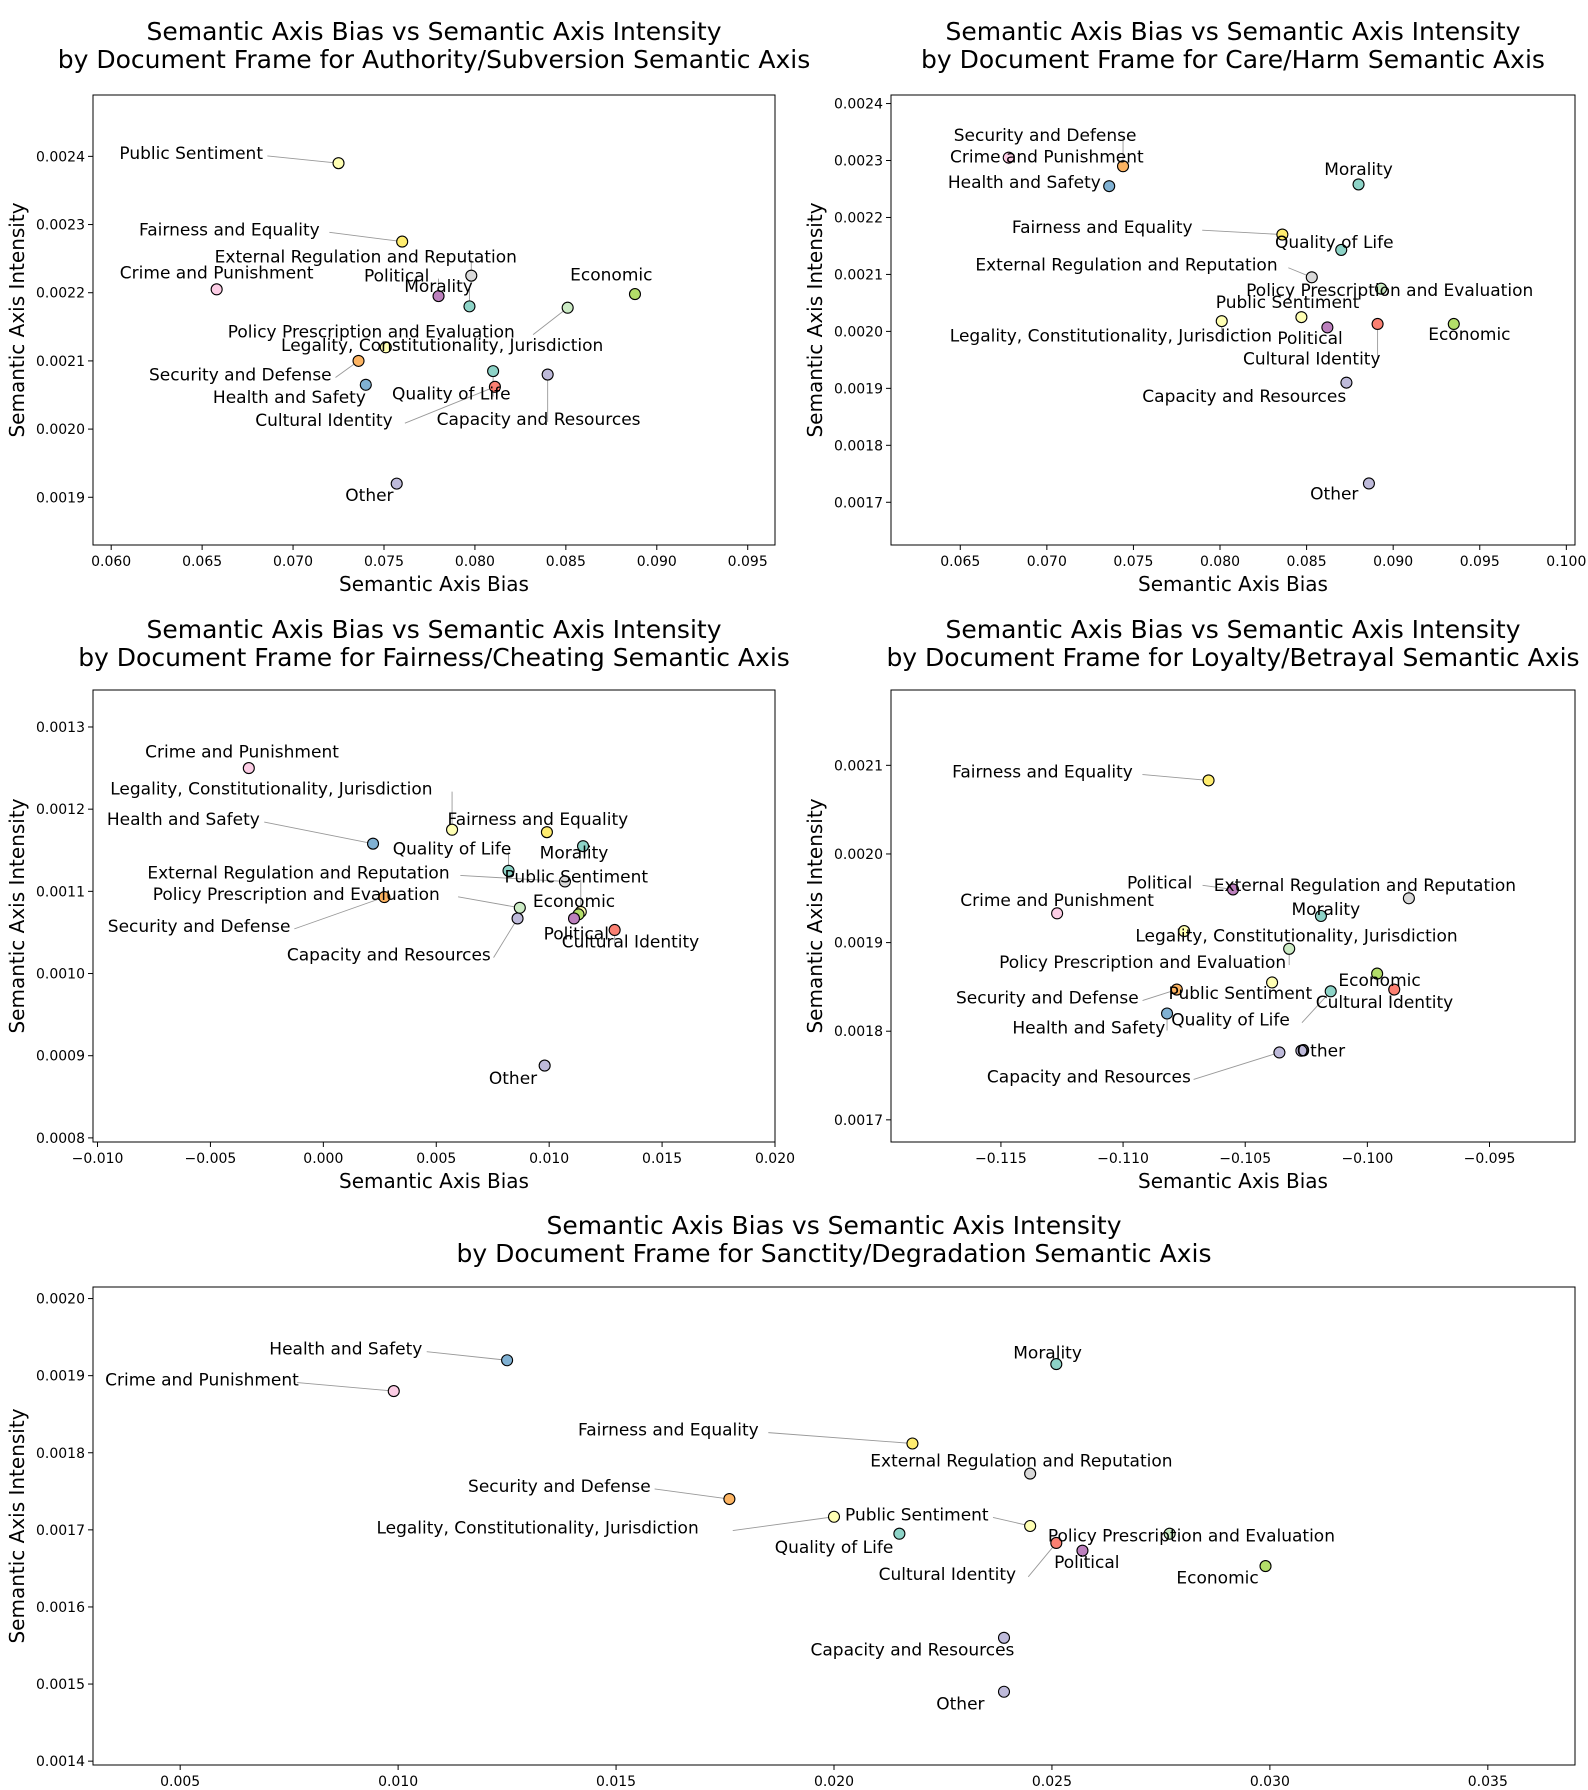 This screenshot has height=1790, width=1588. What do you see at coordinates (662, 1159) in the screenshot?
I see `x-tick-label: 0.015` at bounding box center [662, 1159].